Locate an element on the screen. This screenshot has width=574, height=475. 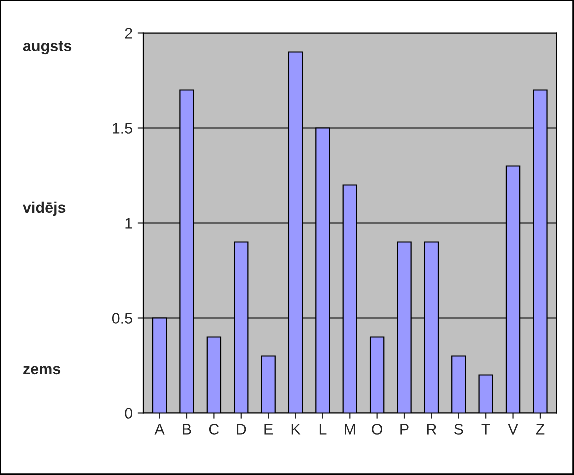
x-tick-label: T is located at coordinates (486, 429).